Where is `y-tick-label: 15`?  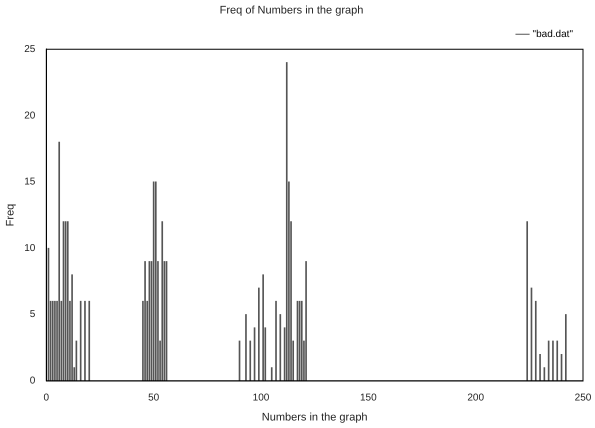 y-tick-label: 15 is located at coordinates (30, 182).